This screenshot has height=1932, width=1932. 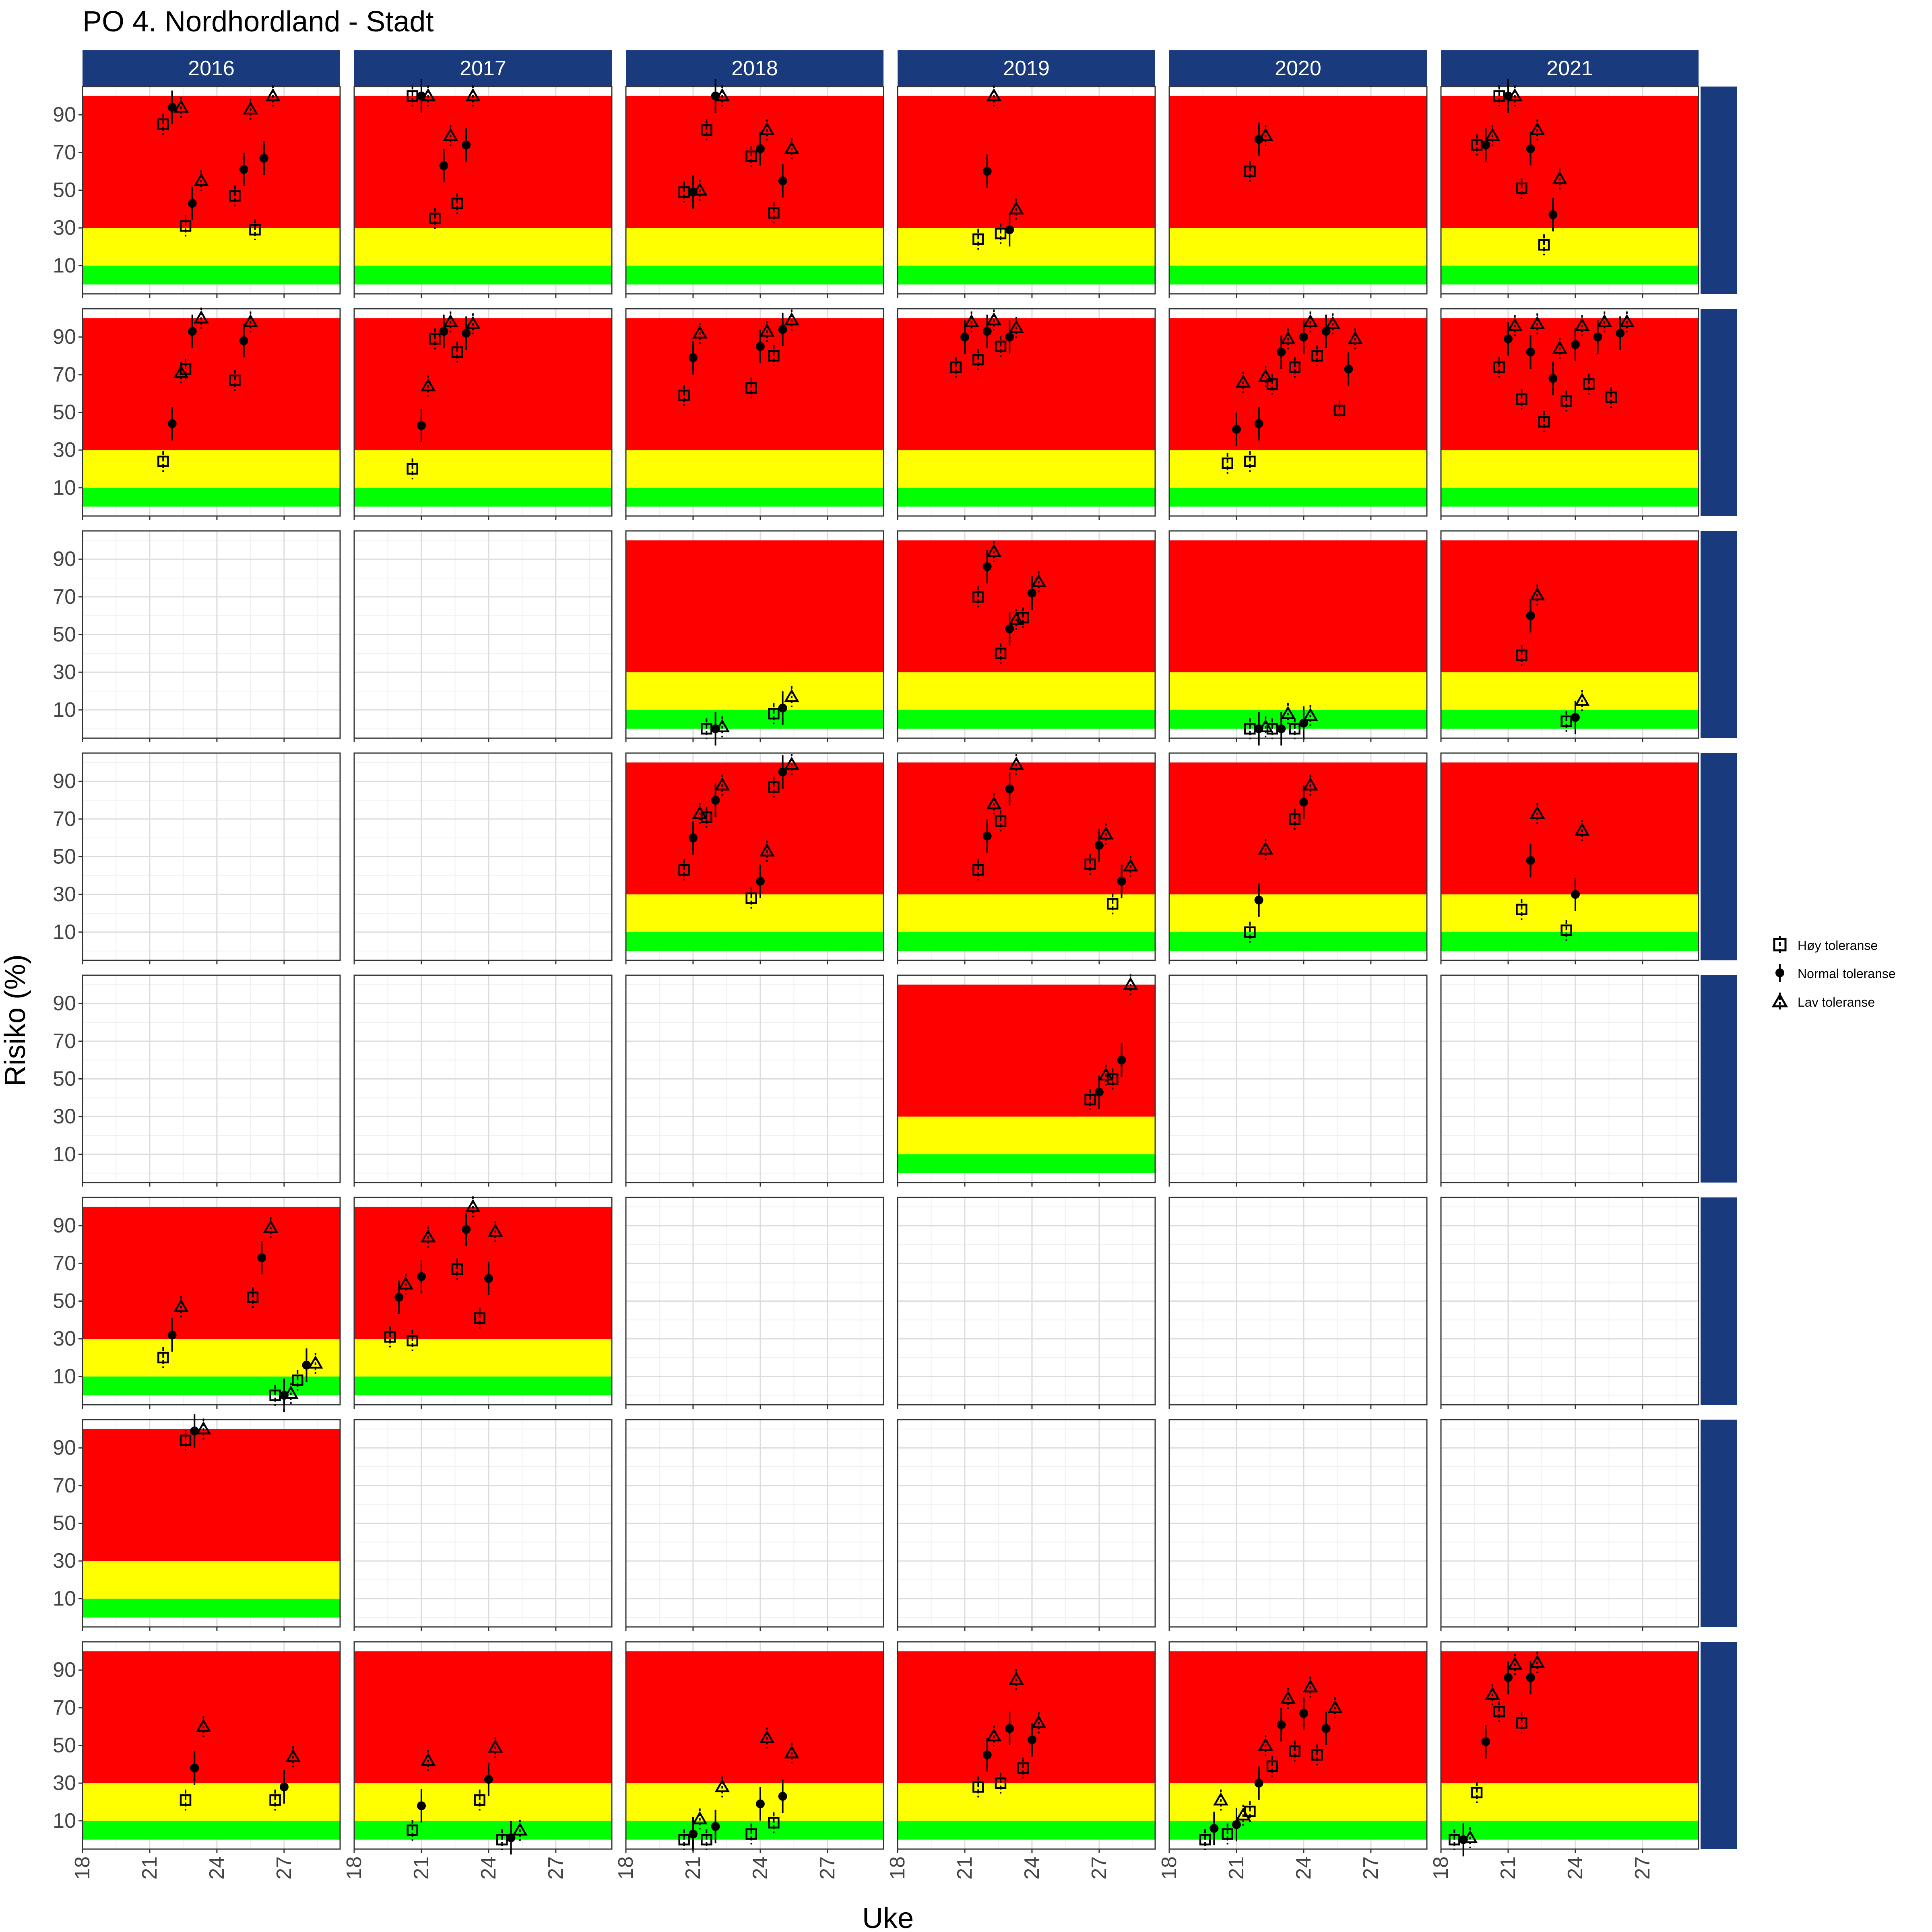 What do you see at coordinates (354, 1868) in the screenshot?
I see `x-tick-label: 18` at bounding box center [354, 1868].